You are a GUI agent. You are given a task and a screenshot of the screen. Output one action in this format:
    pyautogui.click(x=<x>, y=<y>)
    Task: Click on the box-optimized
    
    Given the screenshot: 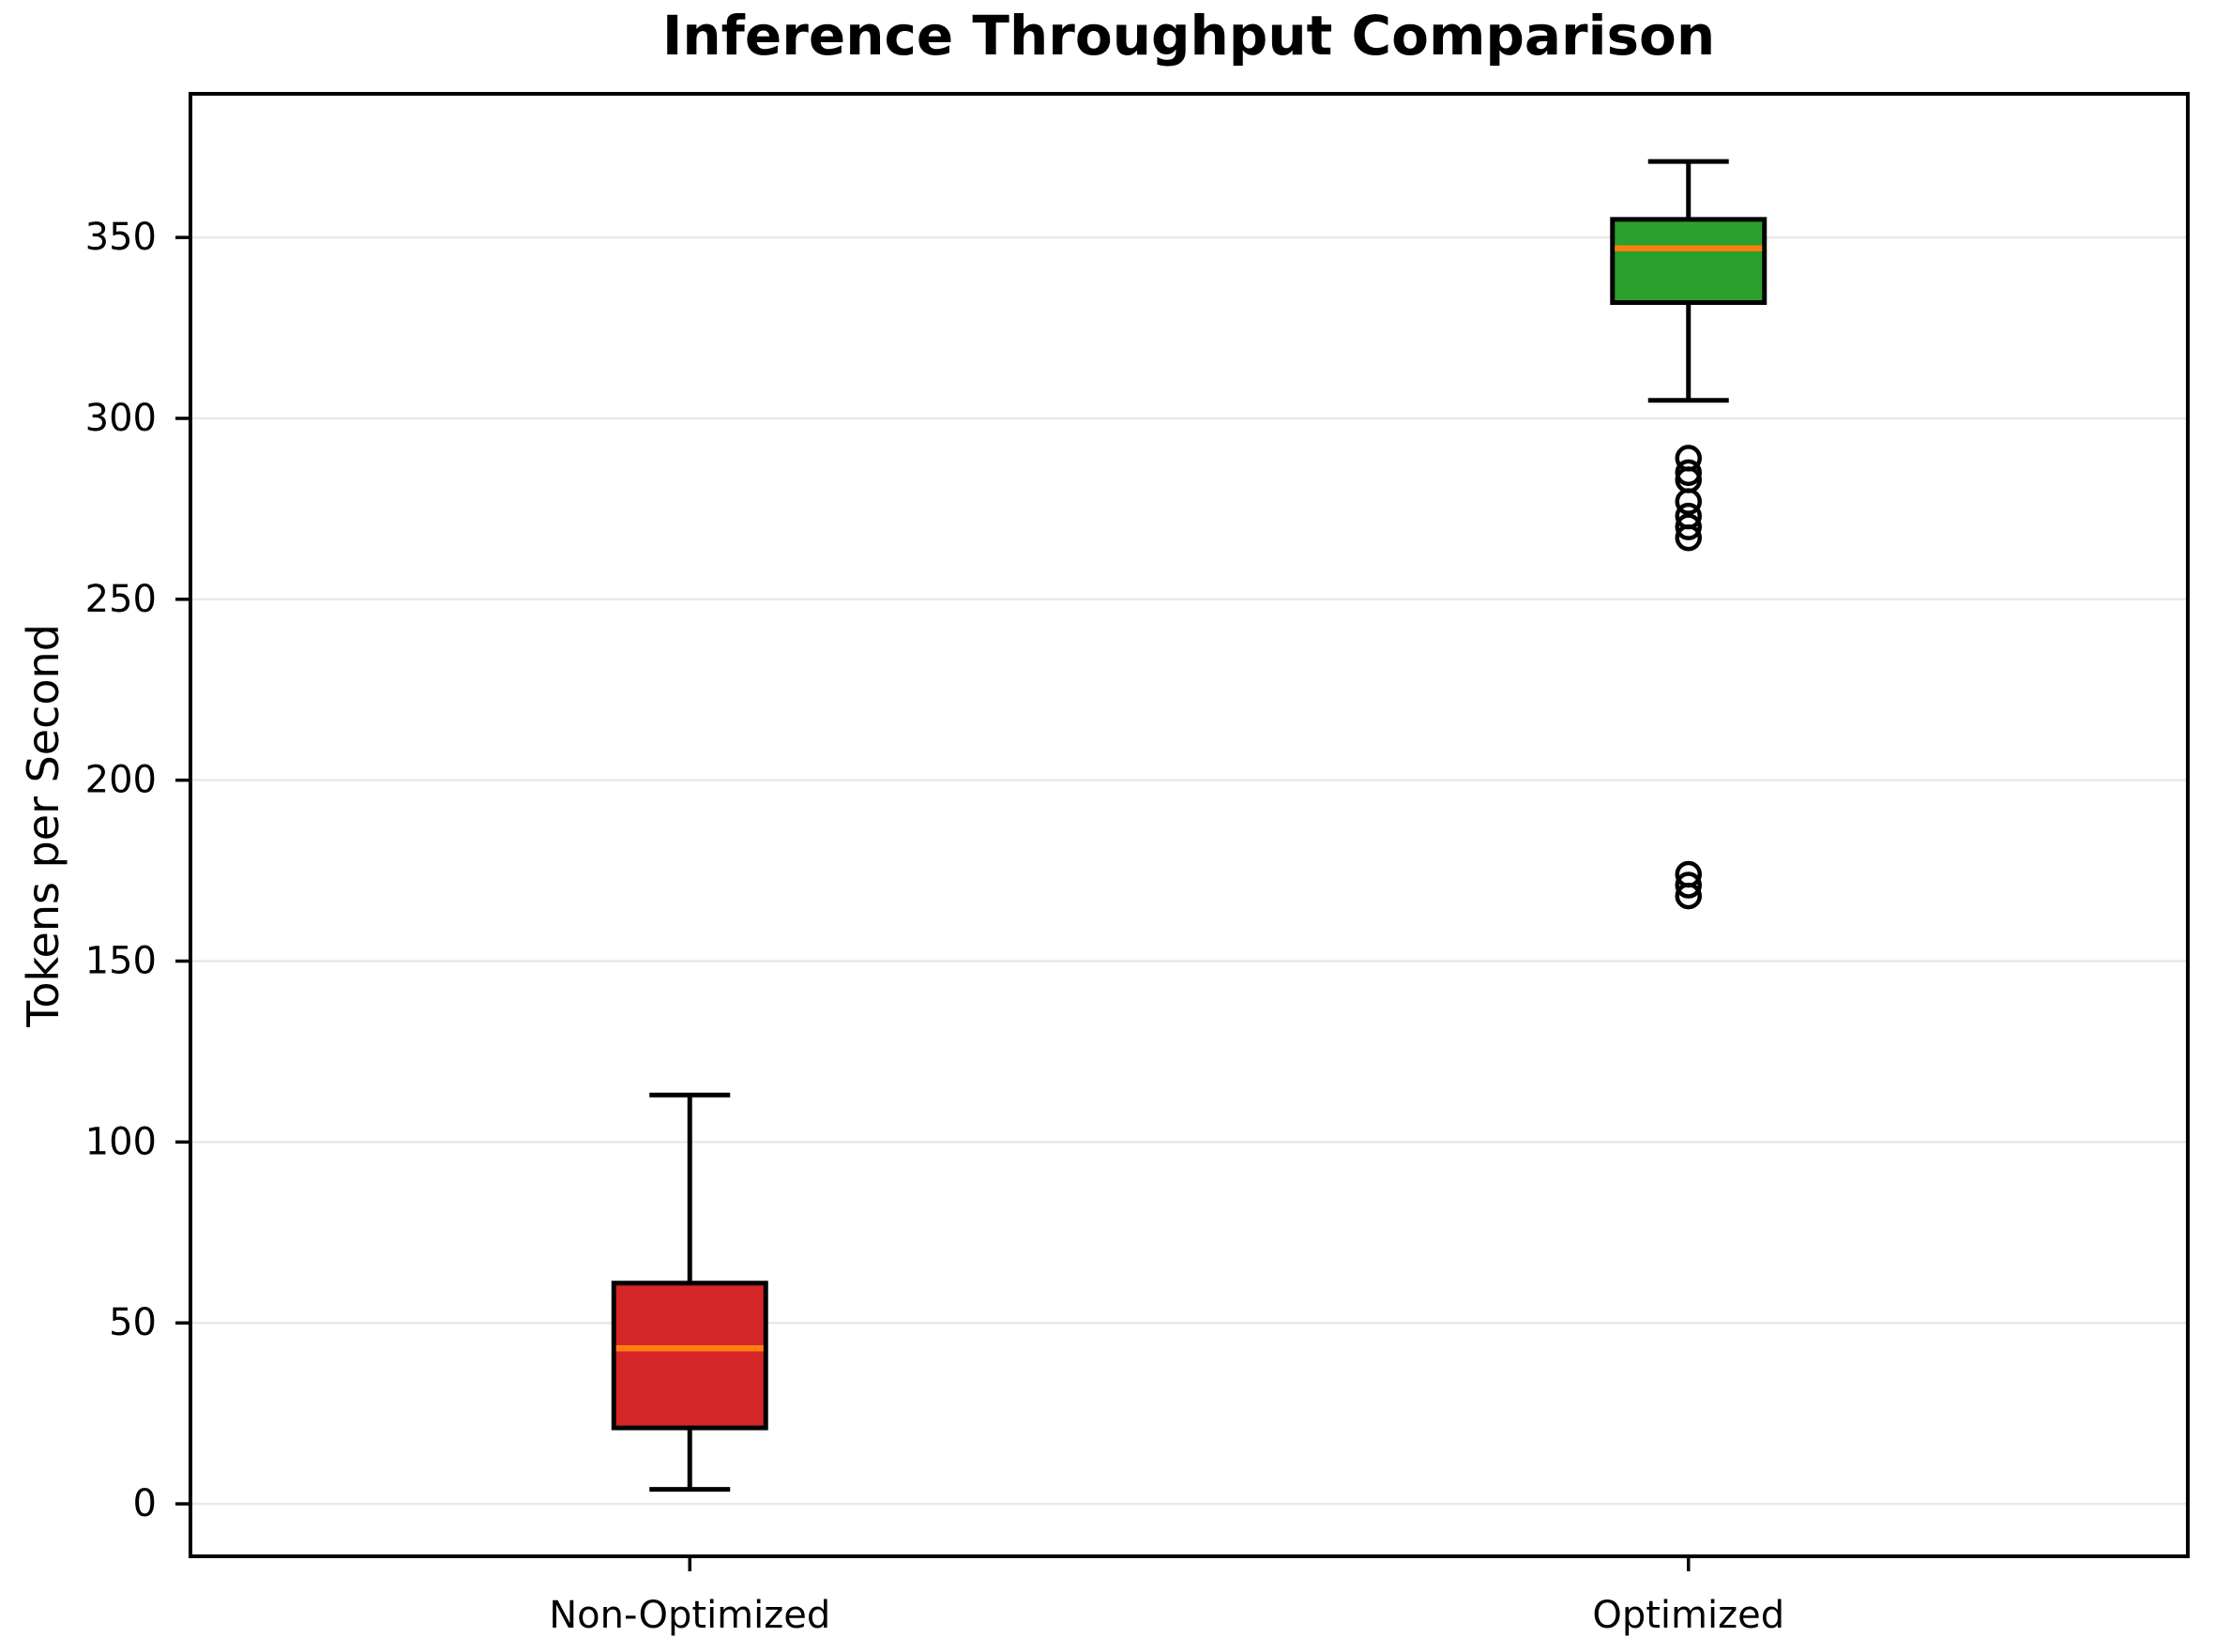 What is the action you would take?
    pyautogui.click(x=1688, y=534)
    